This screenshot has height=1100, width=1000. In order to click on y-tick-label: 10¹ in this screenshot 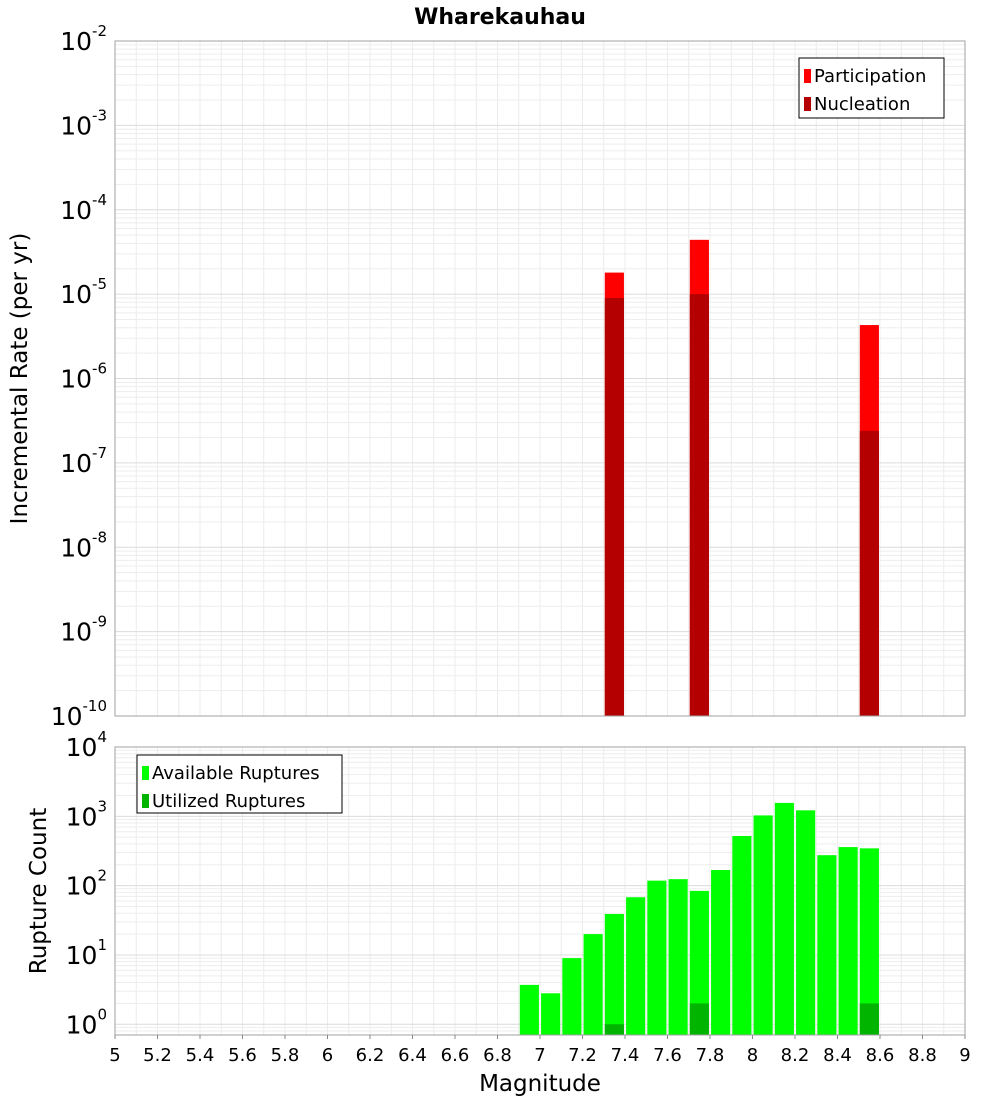, I will do `click(86, 953)`.